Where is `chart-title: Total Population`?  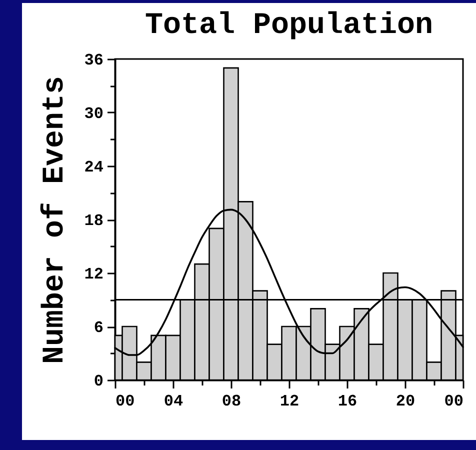
chart-title: Total Population is located at coordinates (289, 26).